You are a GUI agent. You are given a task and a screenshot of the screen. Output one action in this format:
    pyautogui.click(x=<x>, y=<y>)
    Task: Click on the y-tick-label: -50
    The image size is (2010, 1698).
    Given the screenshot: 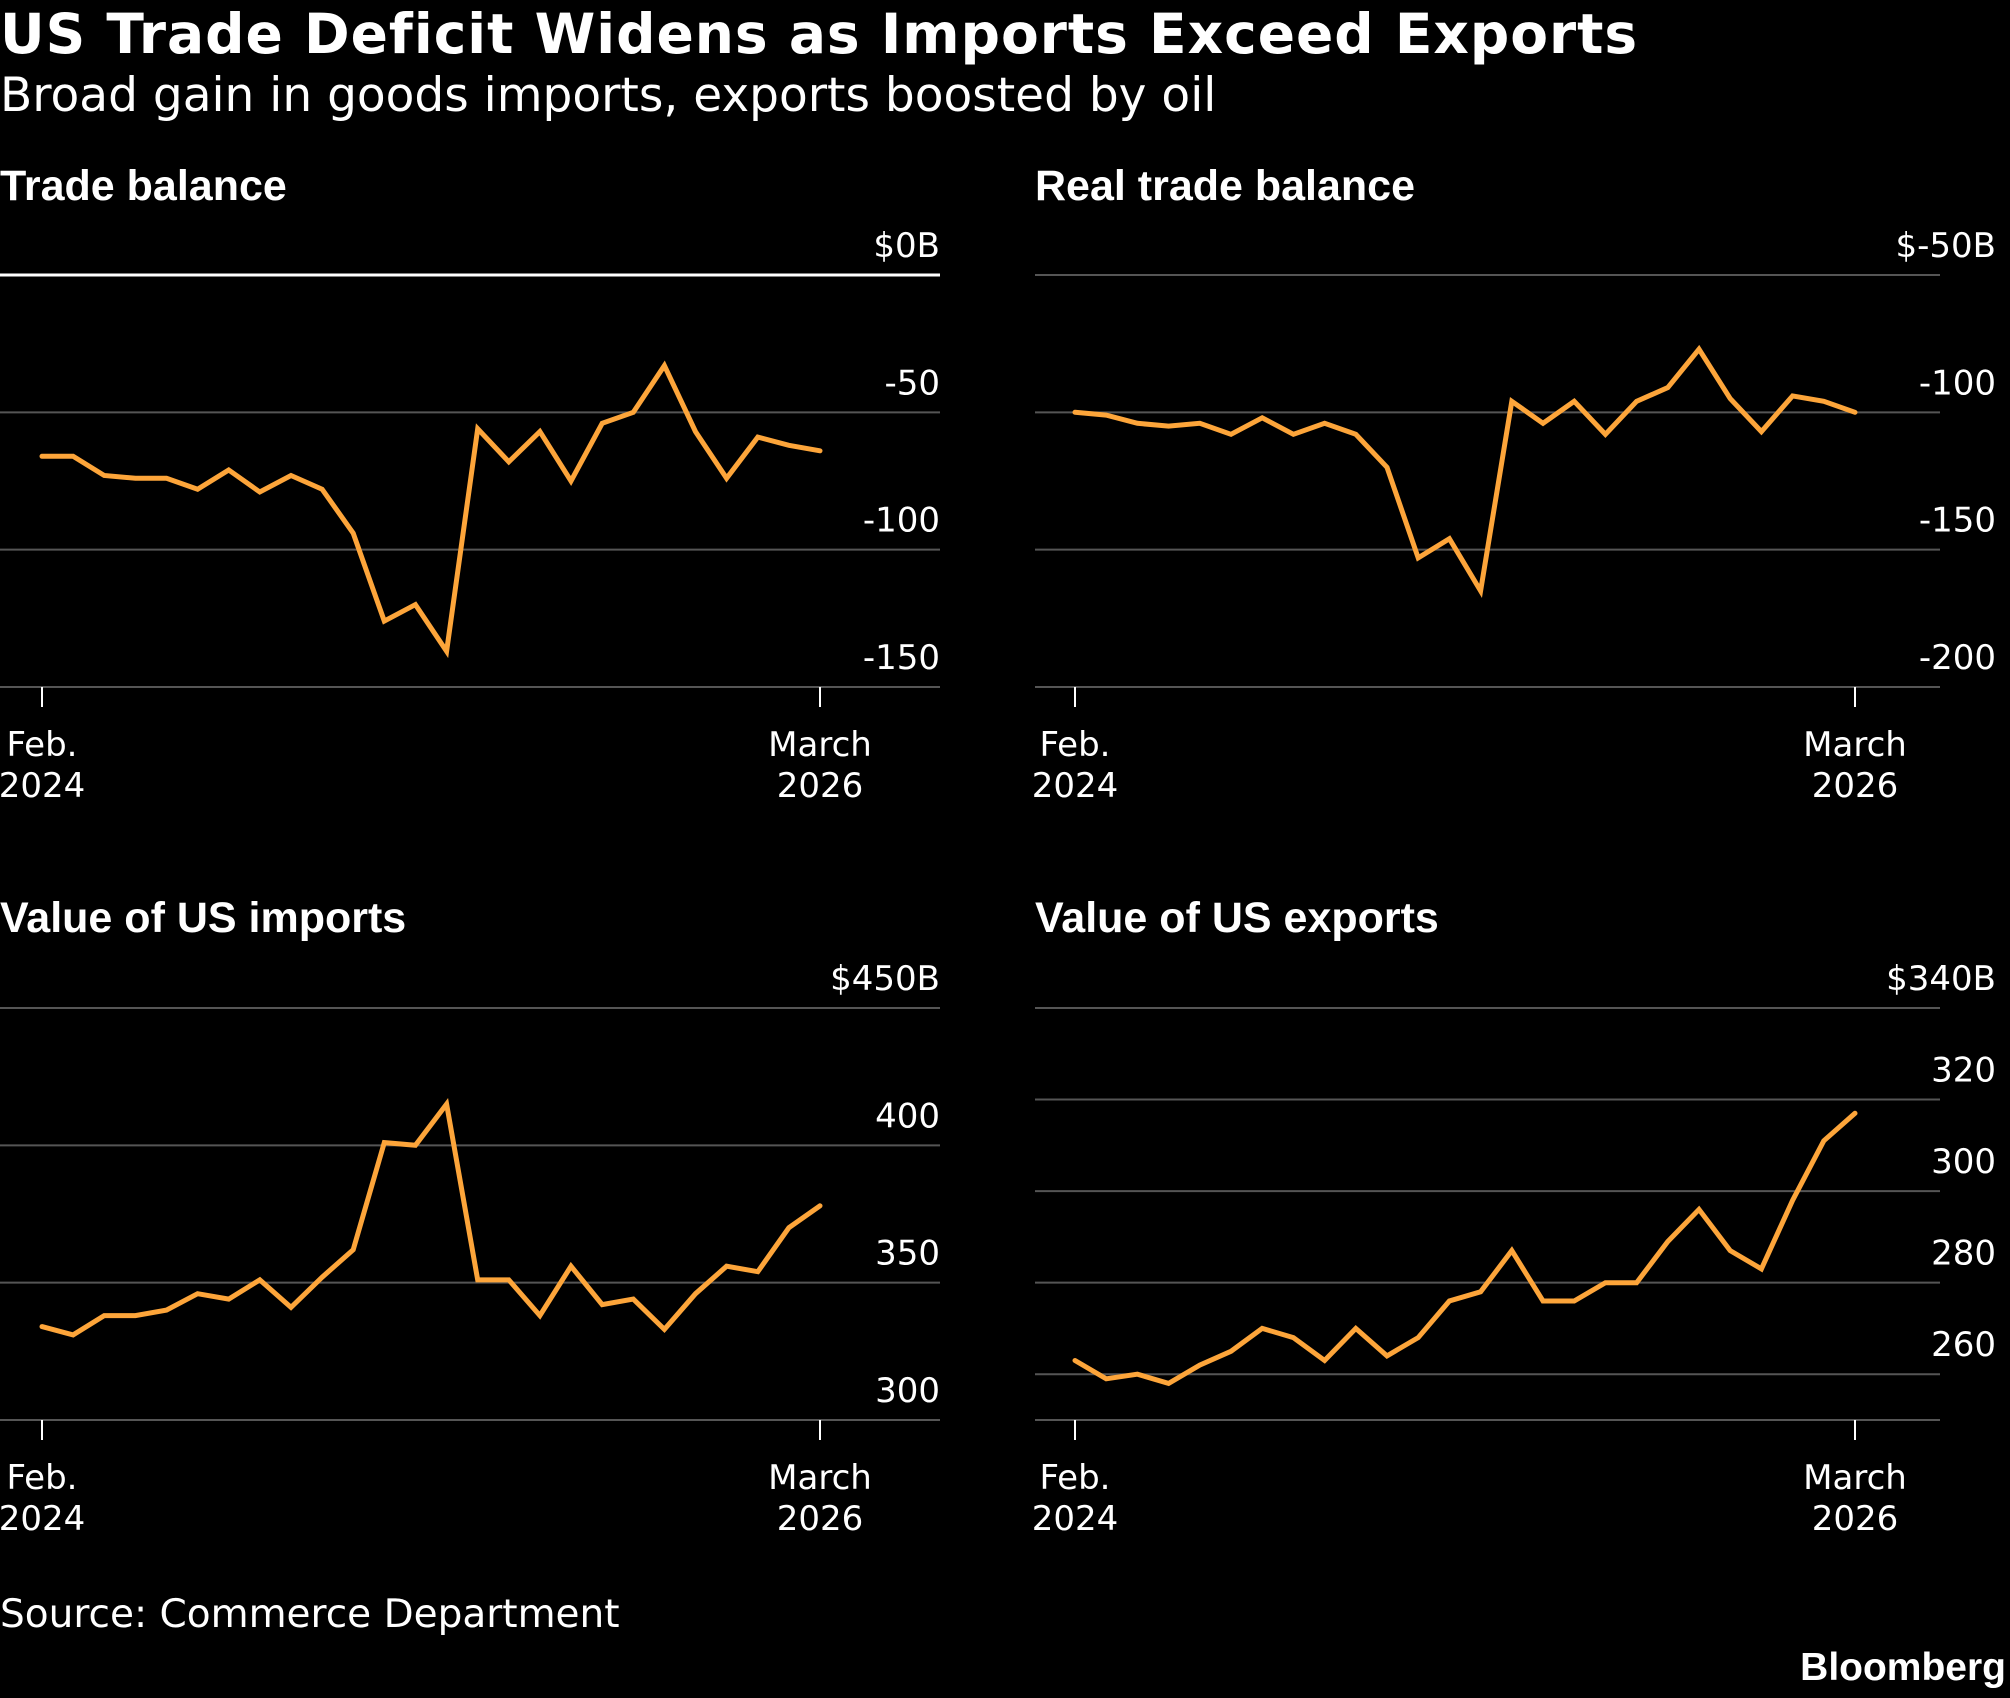 What is the action you would take?
    pyautogui.click(x=912, y=383)
    